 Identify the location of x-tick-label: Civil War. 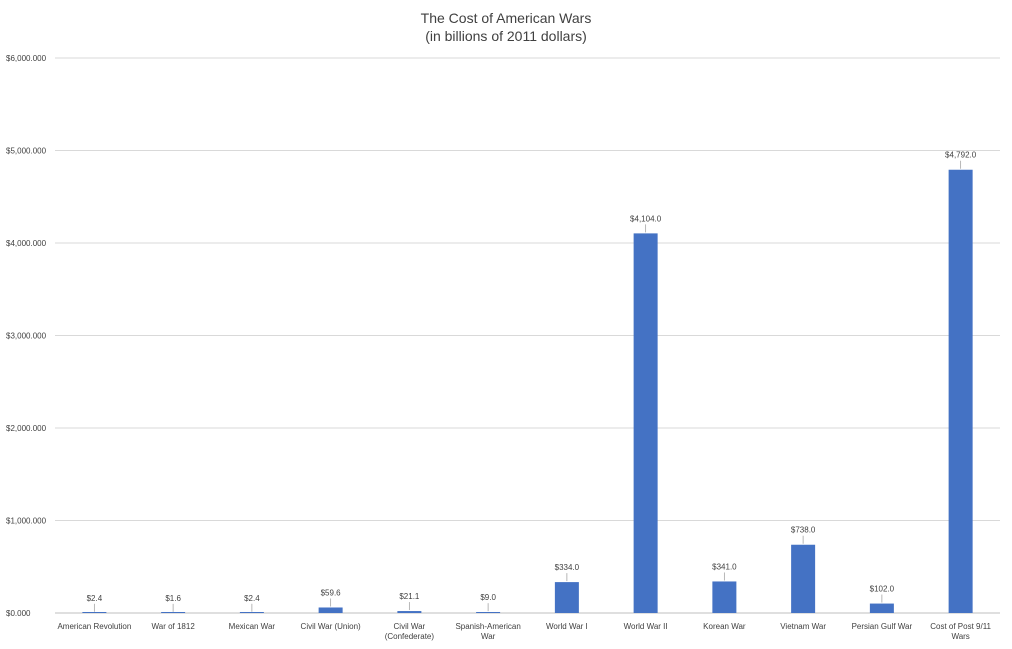
(410, 626).